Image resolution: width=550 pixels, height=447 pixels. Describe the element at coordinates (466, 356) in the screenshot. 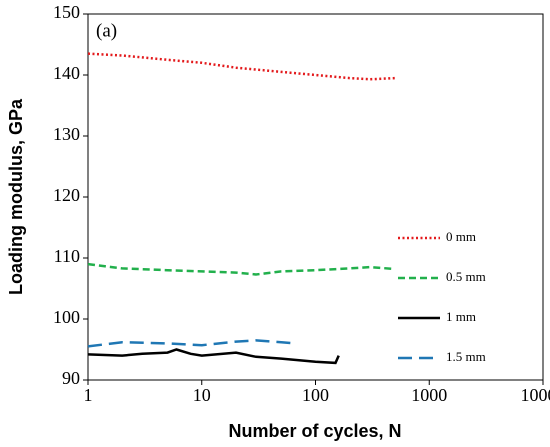

I see `legend-label: 1.5 mm` at that location.